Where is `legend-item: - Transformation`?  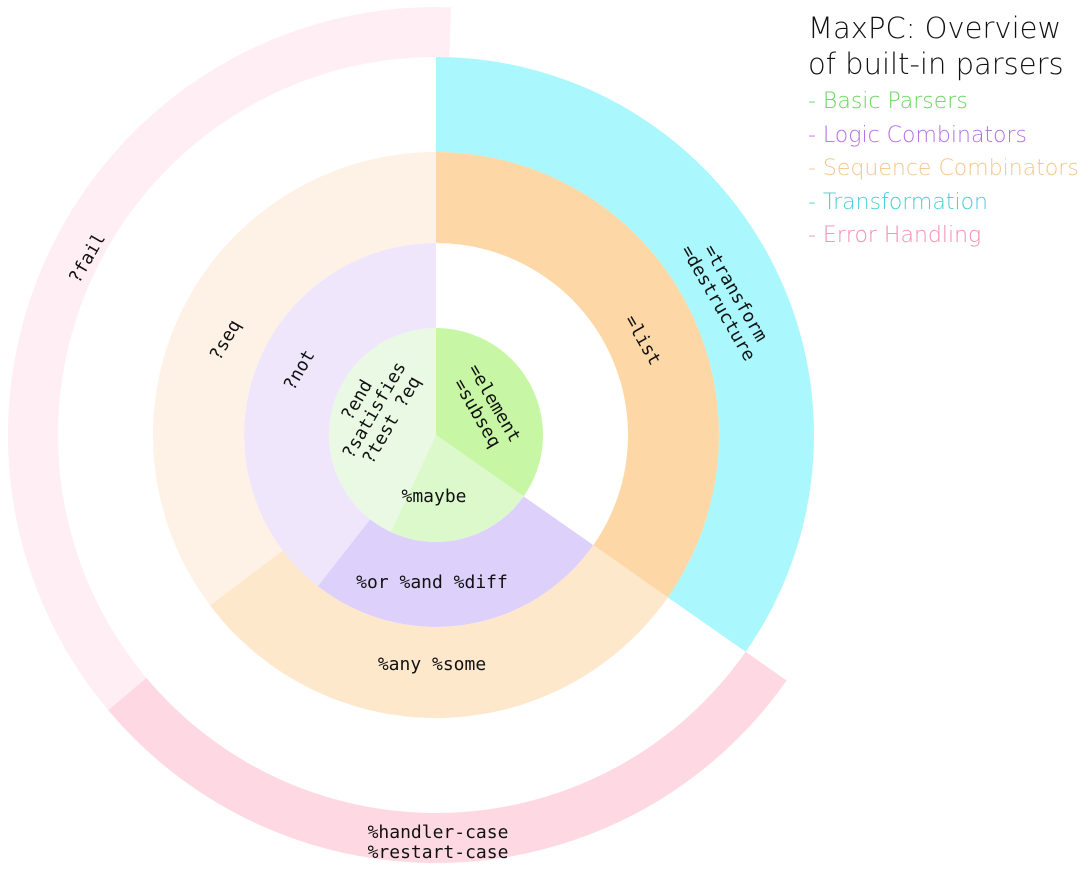
legend-item: - Transformation is located at coordinates (898, 202).